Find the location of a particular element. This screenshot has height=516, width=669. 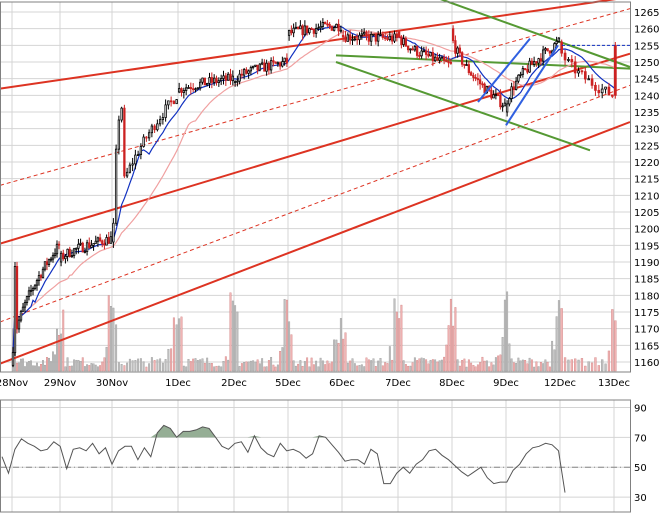

price-tick-label: 1190 is located at coordinates (646, 263).